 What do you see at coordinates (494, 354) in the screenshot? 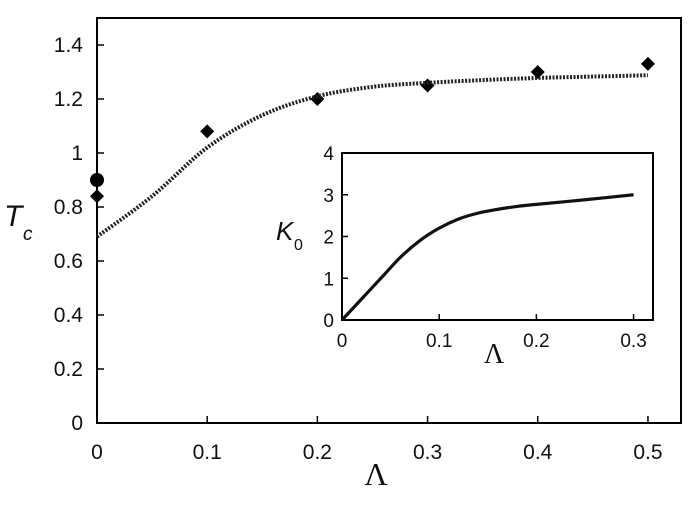
I see `inset-x-axis-label: Λ` at bounding box center [494, 354].